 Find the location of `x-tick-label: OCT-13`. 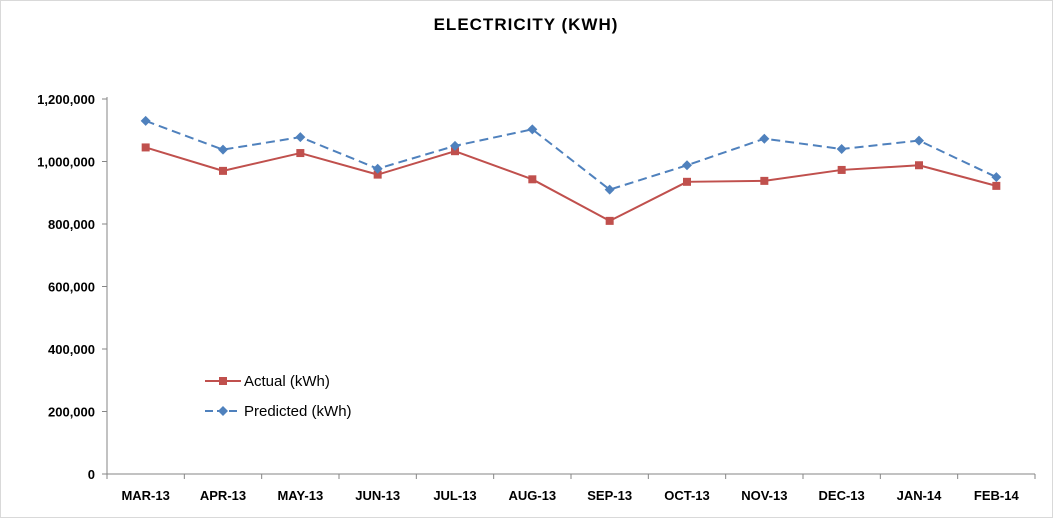

x-tick-label: OCT-13 is located at coordinates (687, 495).